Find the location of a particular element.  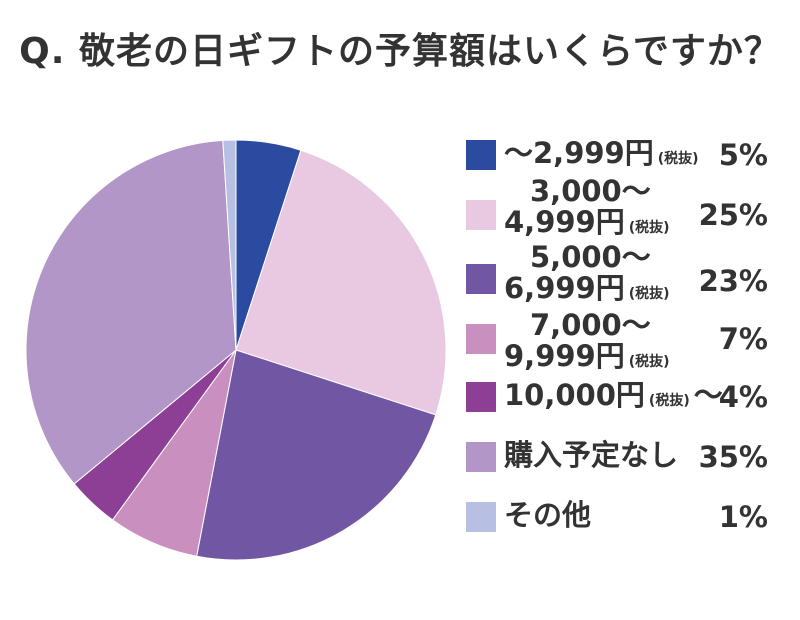

legend-label-text: その他 is located at coordinates (548, 515).